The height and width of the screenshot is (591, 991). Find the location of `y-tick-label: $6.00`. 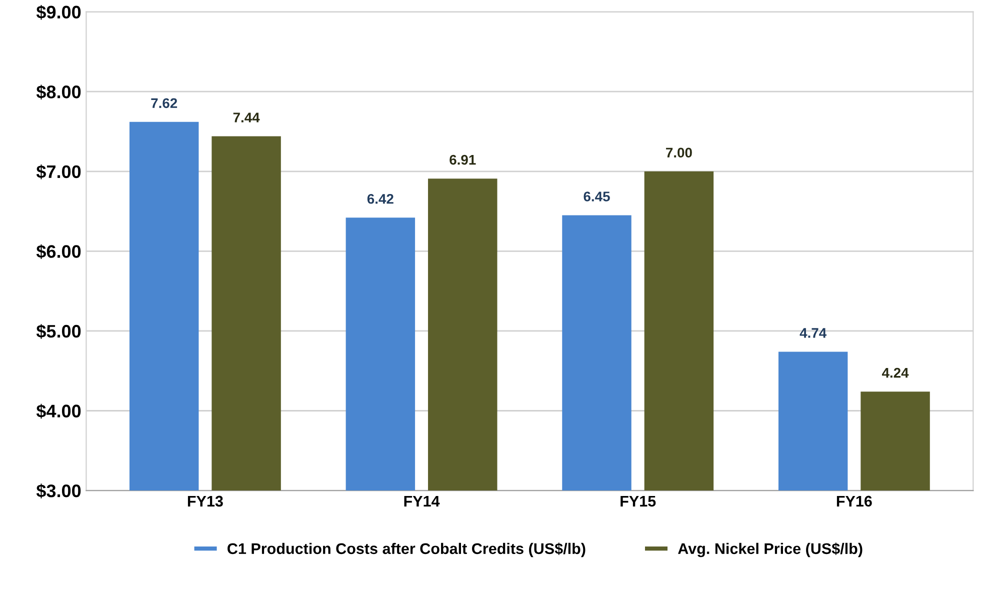

y-tick-label: $6.00 is located at coordinates (58, 252).